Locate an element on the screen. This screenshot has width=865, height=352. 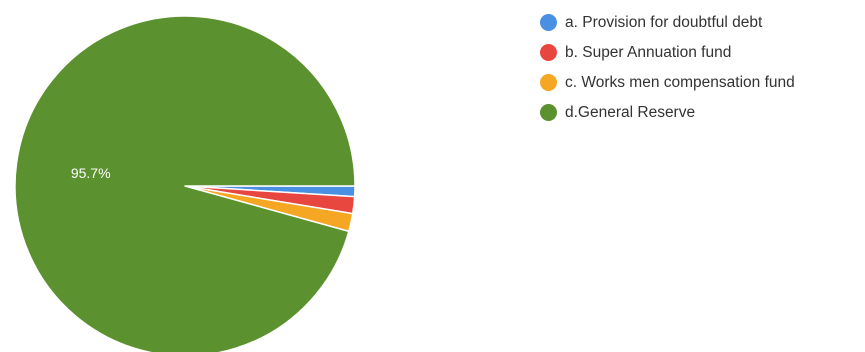
legend-item-super-annuation-fund: b. Super Annuation fund is located at coordinates (702, 53).